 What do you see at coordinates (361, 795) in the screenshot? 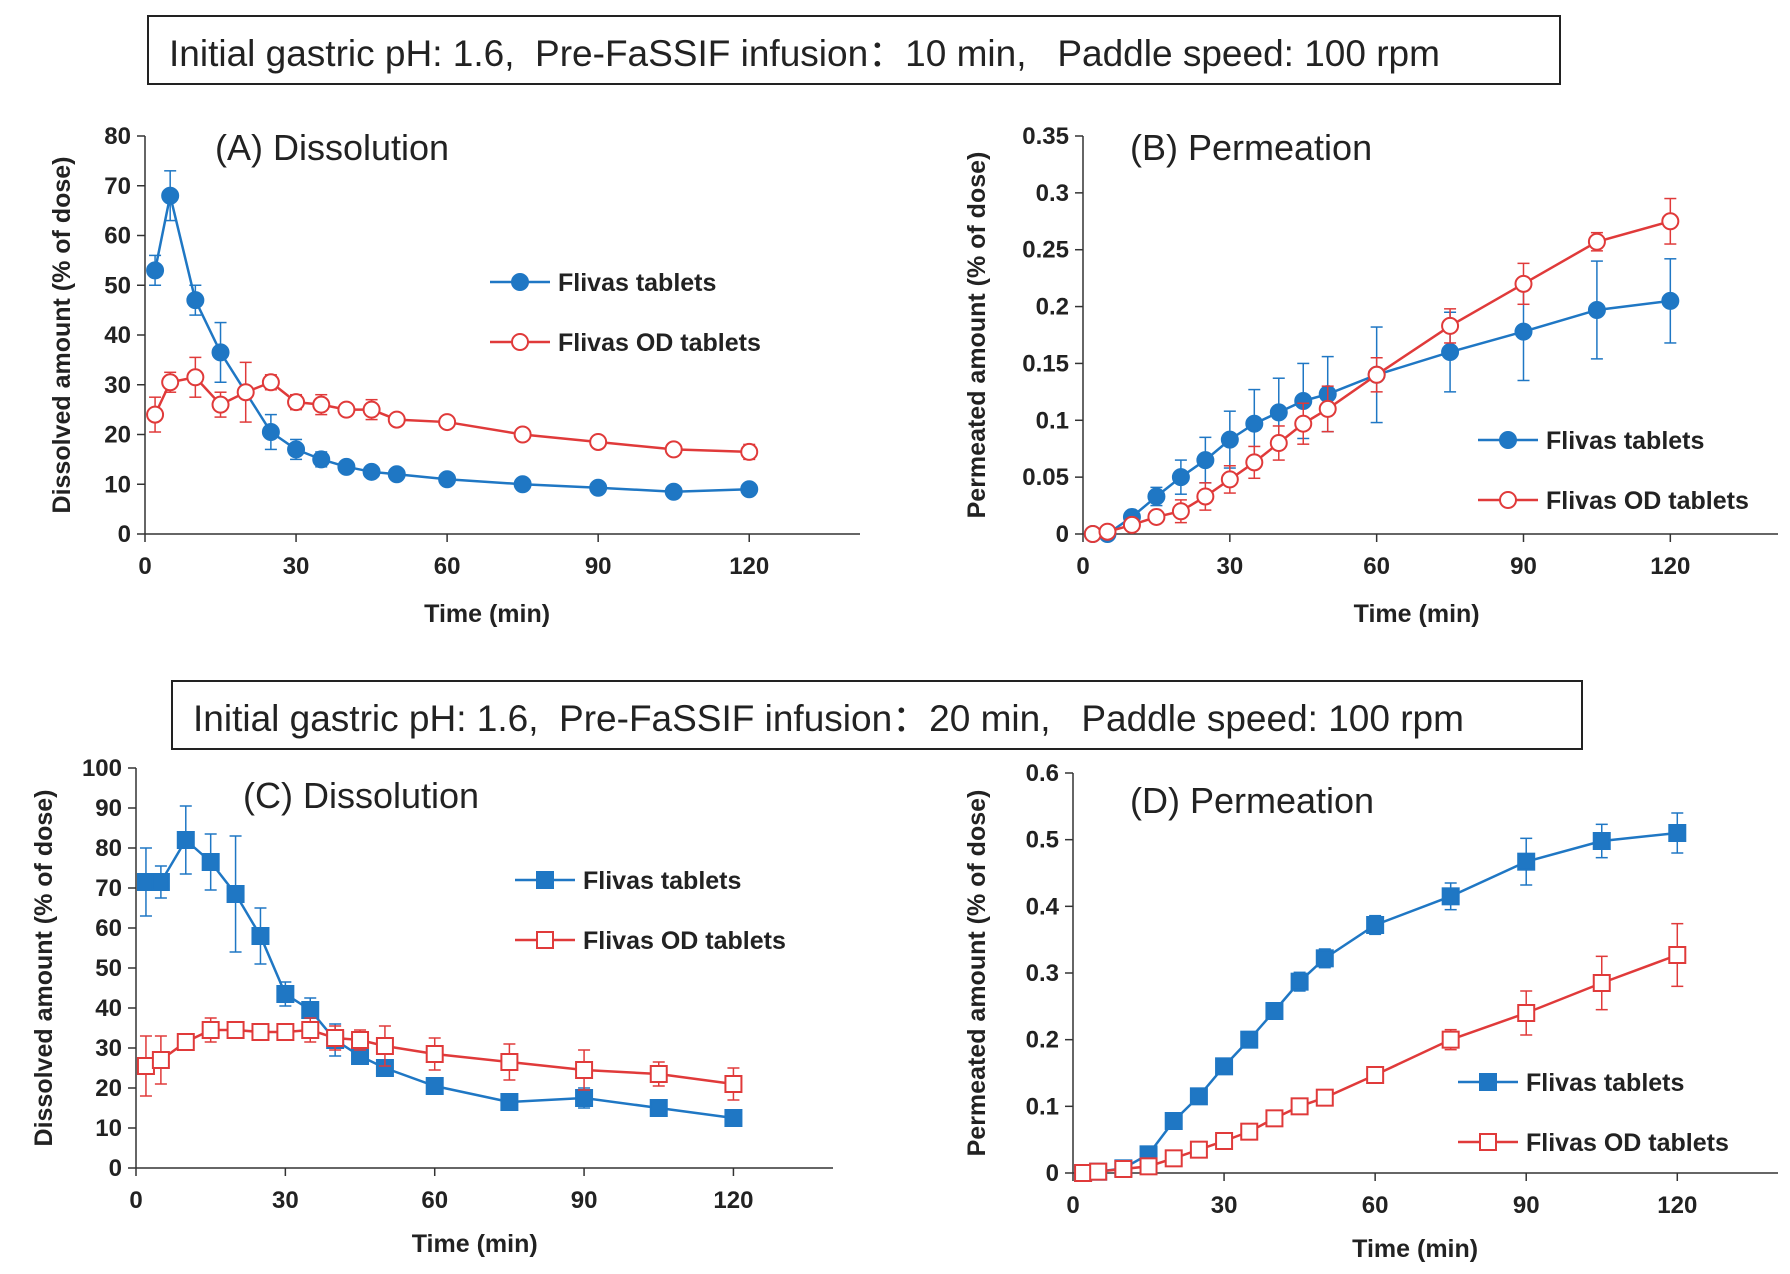
I see `panel-title: (C) Dissolution` at bounding box center [361, 795].